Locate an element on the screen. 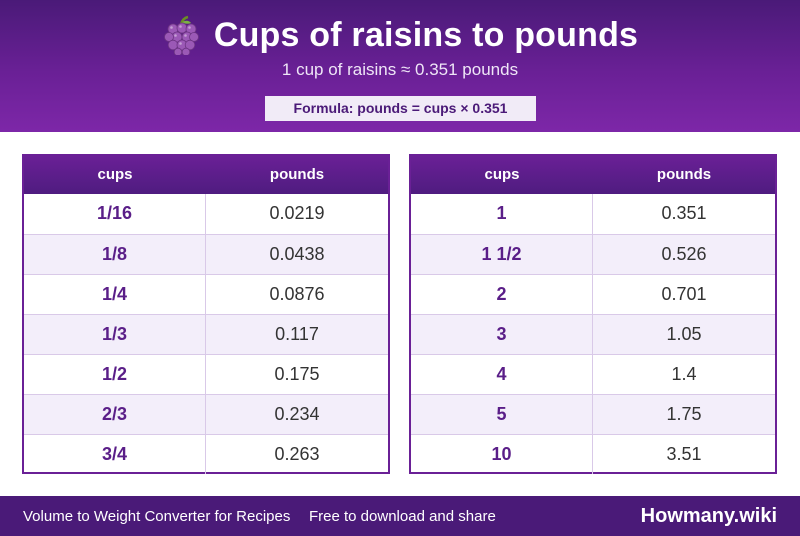 The width and height of the screenshot is (800, 536). table-row: 1/4 0.0876 is located at coordinates (206, 294).